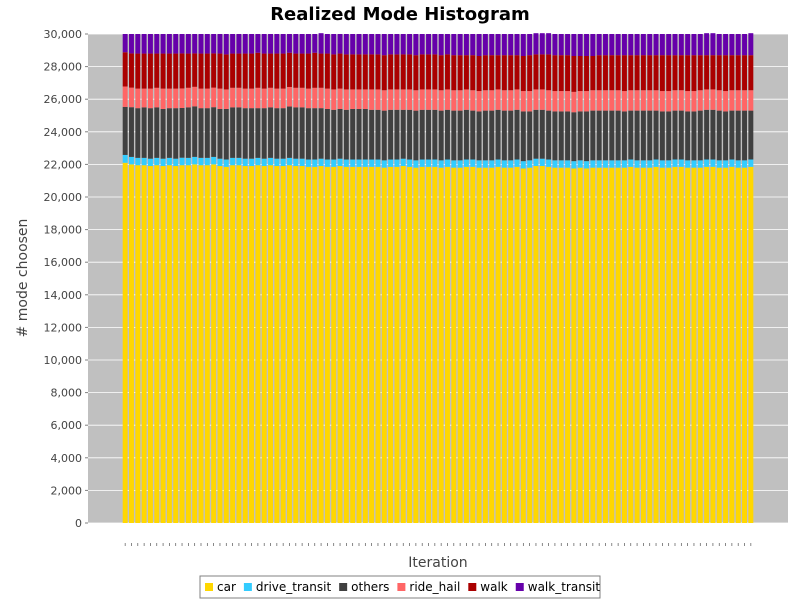 The width and height of the screenshot is (800, 600). Describe the element at coordinates (63, 295) in the screenshot. I see `y-tick-label: 14,000` at that location.